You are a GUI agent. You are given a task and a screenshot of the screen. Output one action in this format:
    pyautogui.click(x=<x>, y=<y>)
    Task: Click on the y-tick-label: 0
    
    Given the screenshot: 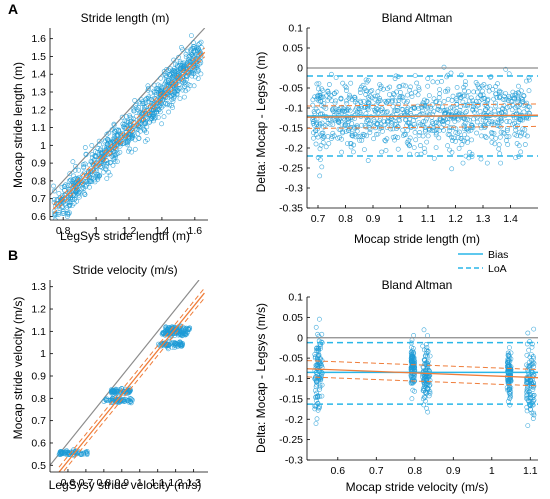 What is the action you would take?
    pyautogui.click(x=300, y=338)
    